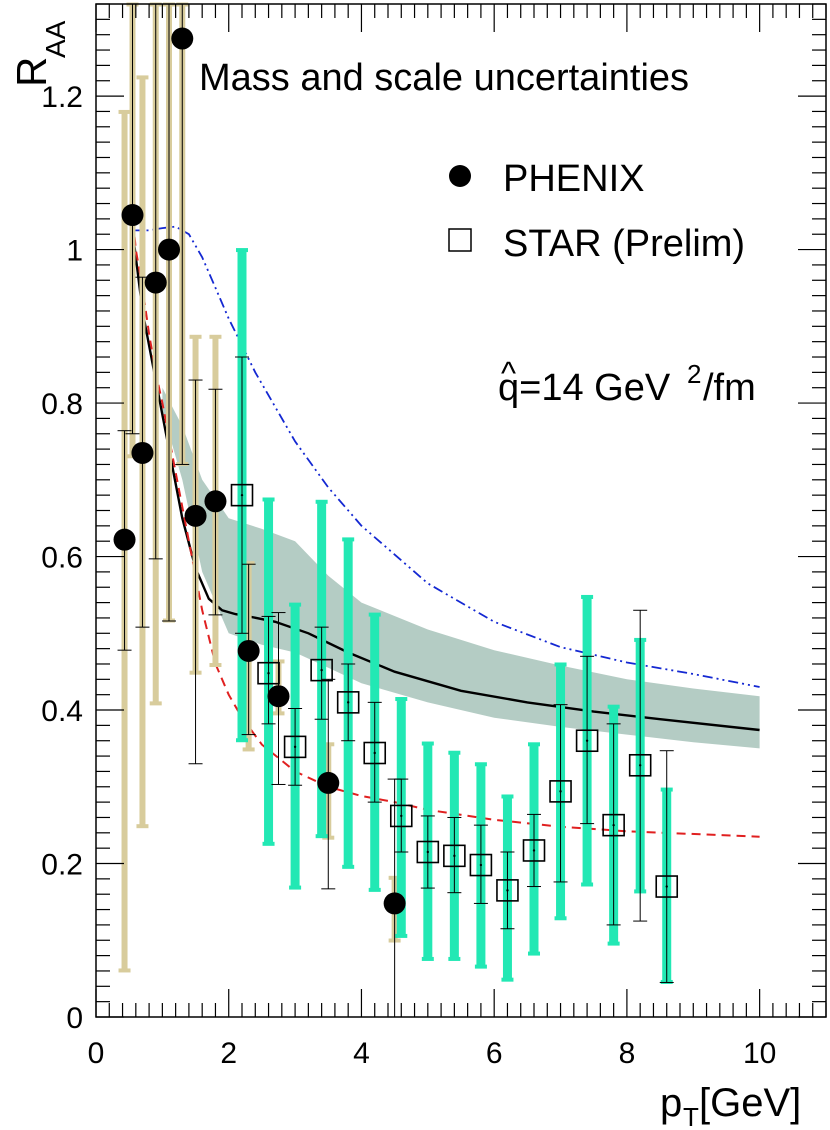 The height and width of the screenshot is (1130, 830). I want to click on x-tick-label-0: 0, so click(96, 1053).